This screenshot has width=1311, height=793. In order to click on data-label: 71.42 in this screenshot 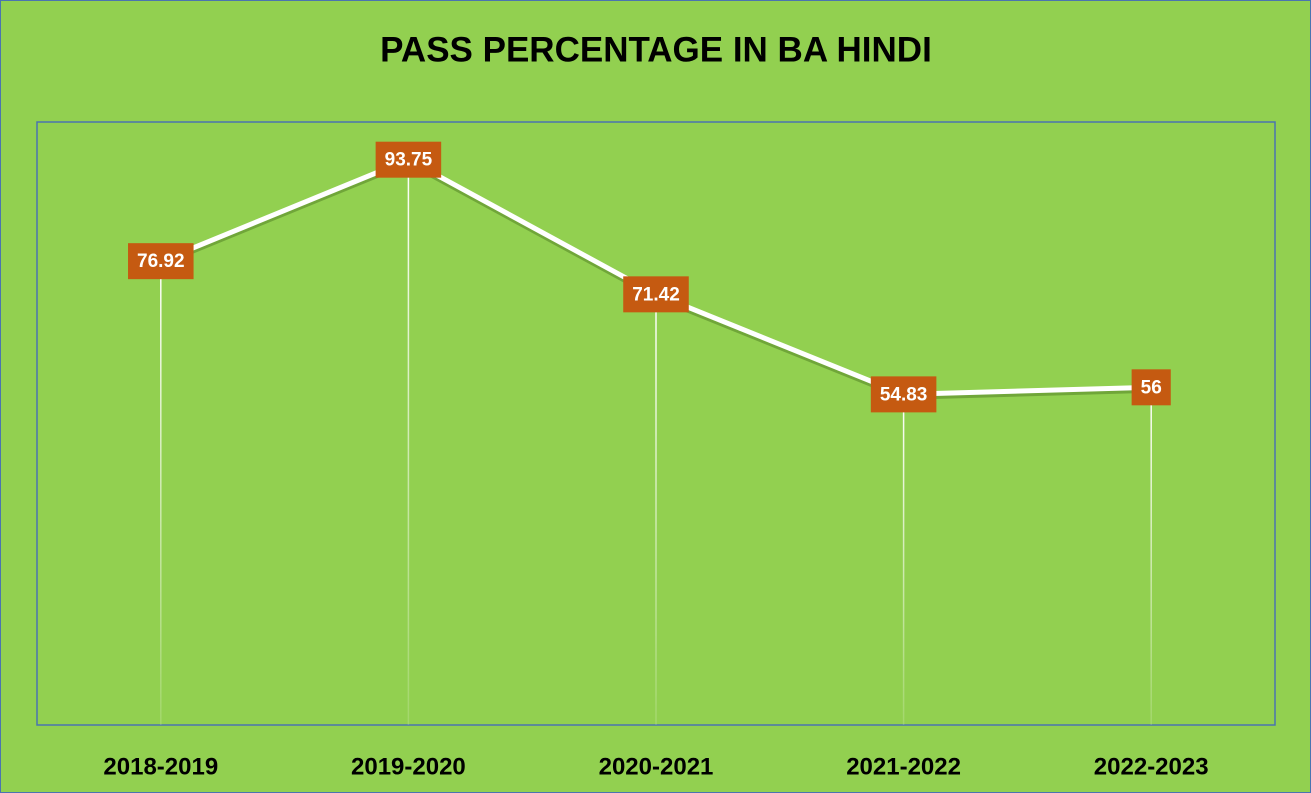, I will do `click(656, 294)`.